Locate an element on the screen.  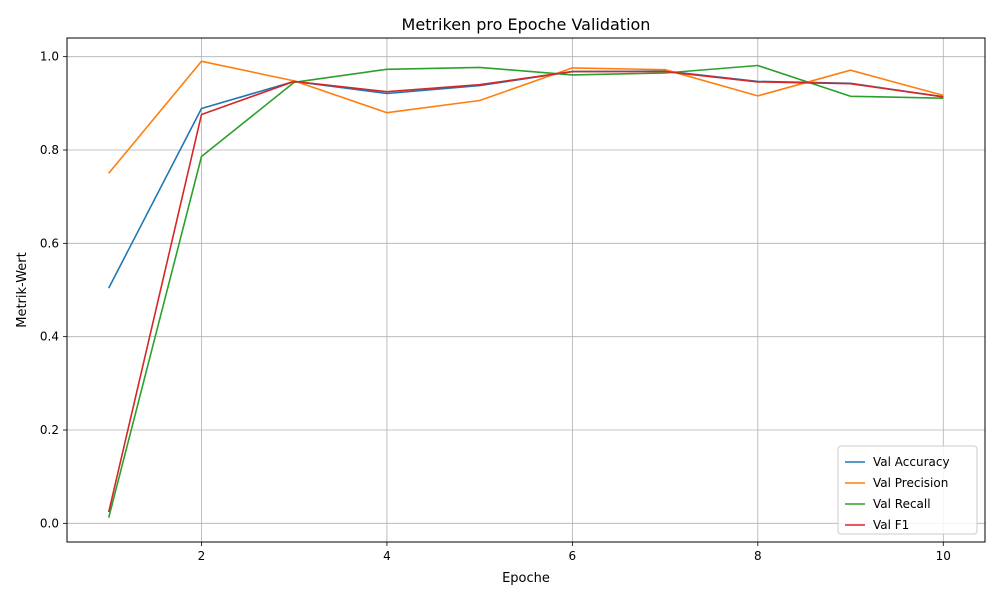
y-tick-label: 0.2 is located at coordinates (49, 430).